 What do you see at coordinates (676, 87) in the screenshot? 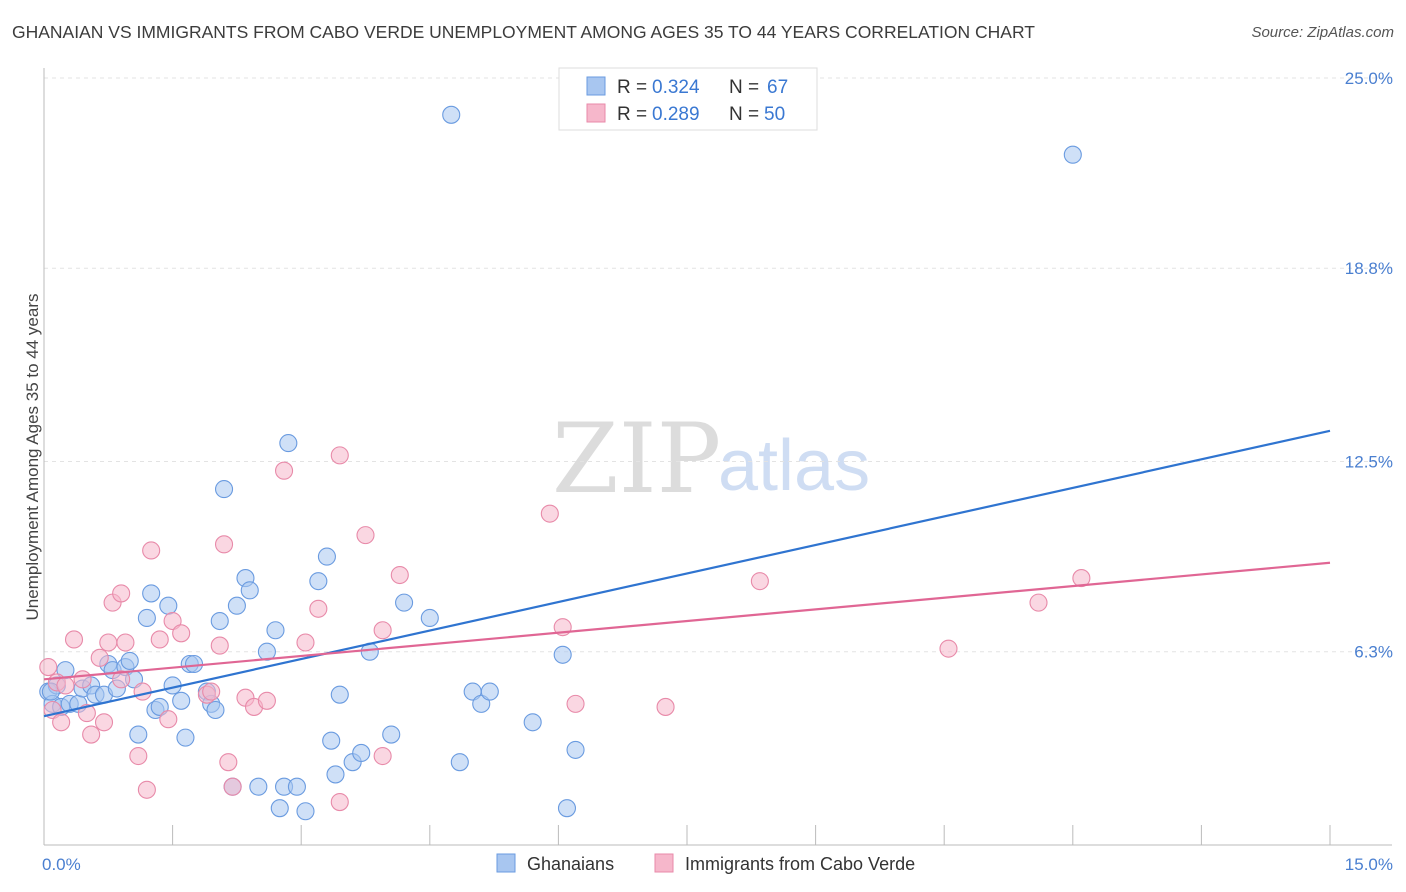
I see `legend-r-value-0: 0.324` at bounding box center [676, 87].